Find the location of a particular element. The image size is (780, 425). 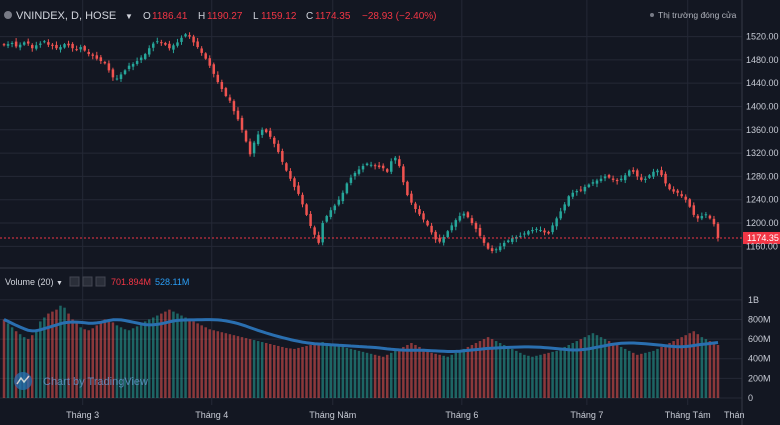

volume-axis: 1B 800M 600M 400M 200M 0 is located at coordinates (759, 349).